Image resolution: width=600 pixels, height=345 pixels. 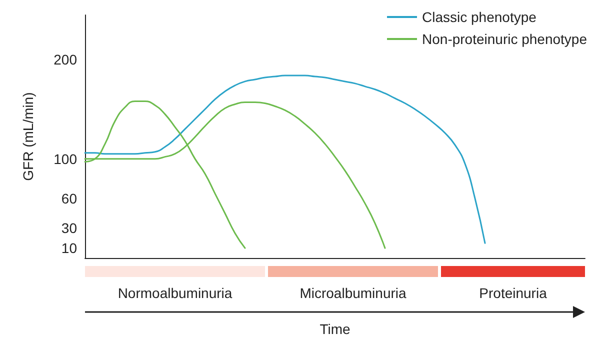 I want to click on y-tick-label: 100, so click(x=66, y=158).